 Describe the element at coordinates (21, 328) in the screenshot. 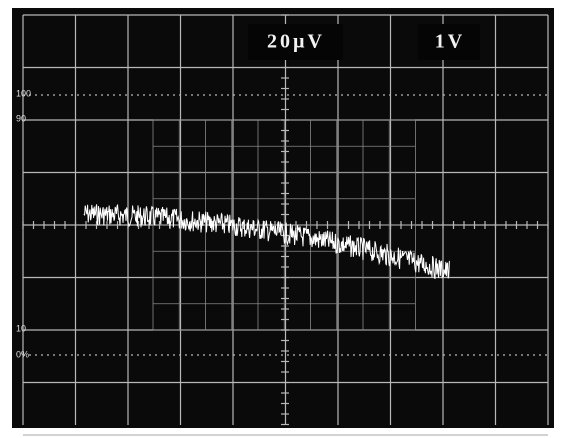

I see `graticule-label: 10` at that location.